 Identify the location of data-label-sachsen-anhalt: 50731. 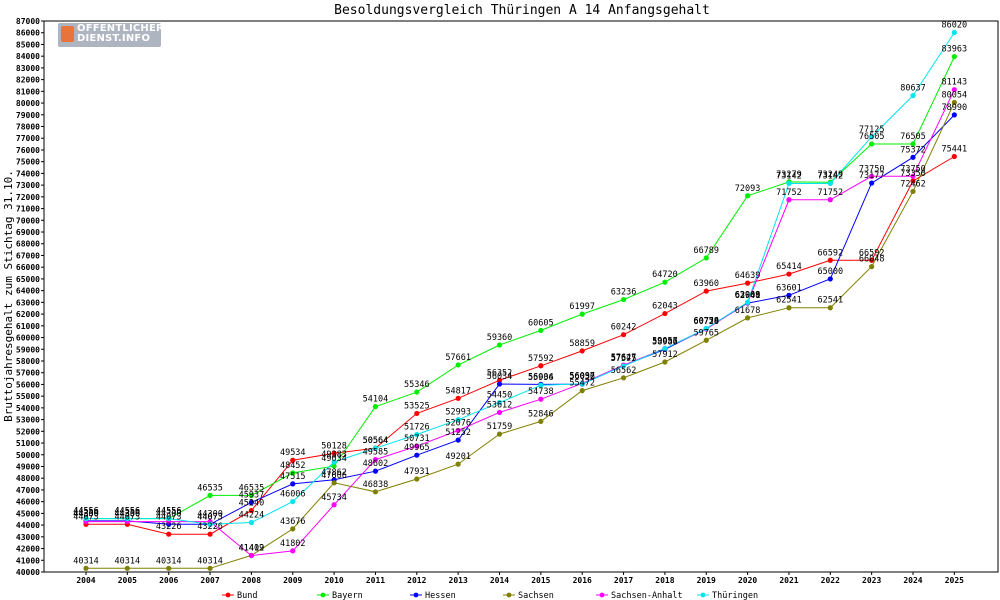
(417, 439).